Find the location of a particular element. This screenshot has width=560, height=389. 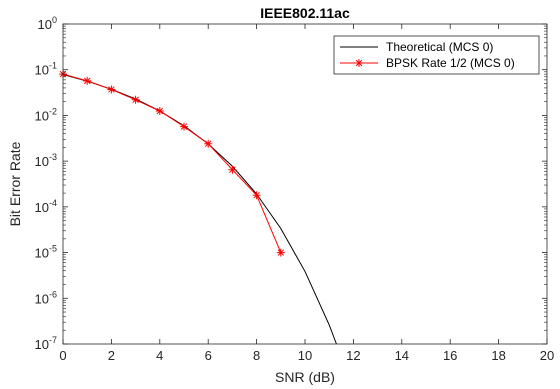

legend-asterisk-bpsk is located at coordinates (359, 63).